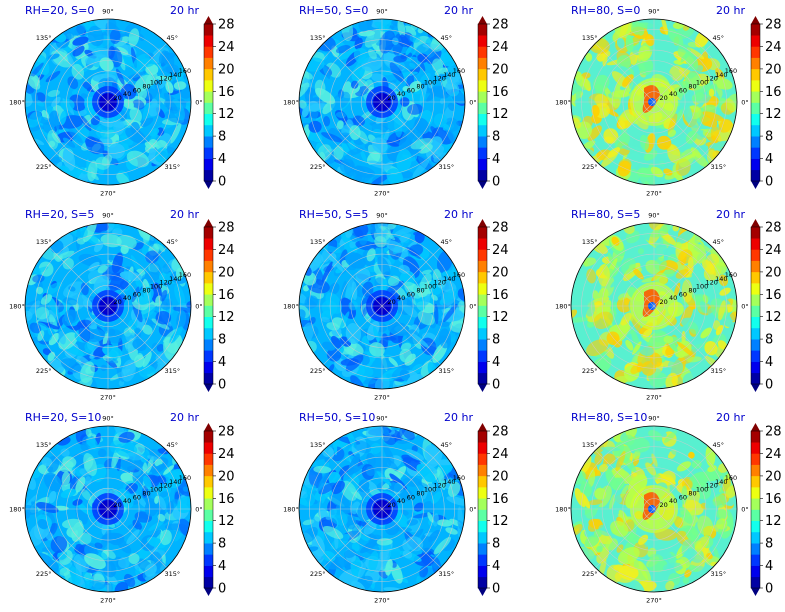  What do you see at coordinates (769, 385) in the screenshot?
I see `colorbar-tick-label: 0` at bounding box center [769, 385].